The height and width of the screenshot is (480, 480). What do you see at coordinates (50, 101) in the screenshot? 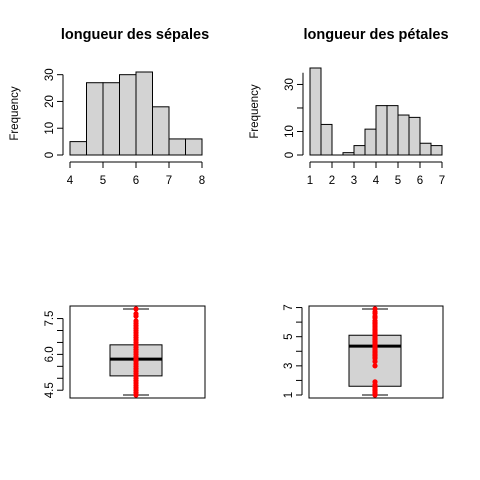
I see `y-tick-label: 20` at bounding box center [50, 101].